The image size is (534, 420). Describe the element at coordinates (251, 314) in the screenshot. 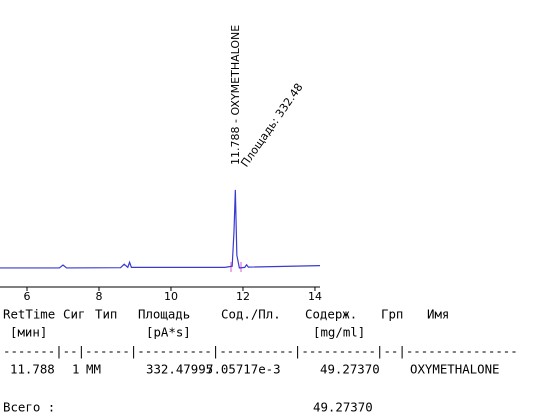

I see `column-header: Сод./Пл.` at that location.